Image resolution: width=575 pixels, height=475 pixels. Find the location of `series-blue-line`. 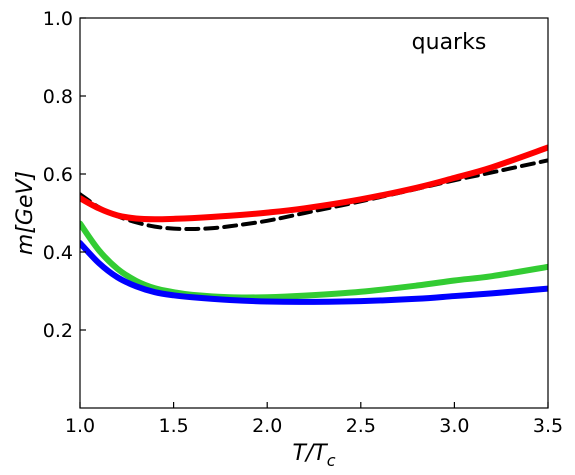

series-blue-line is located at coordinates (314, 272).